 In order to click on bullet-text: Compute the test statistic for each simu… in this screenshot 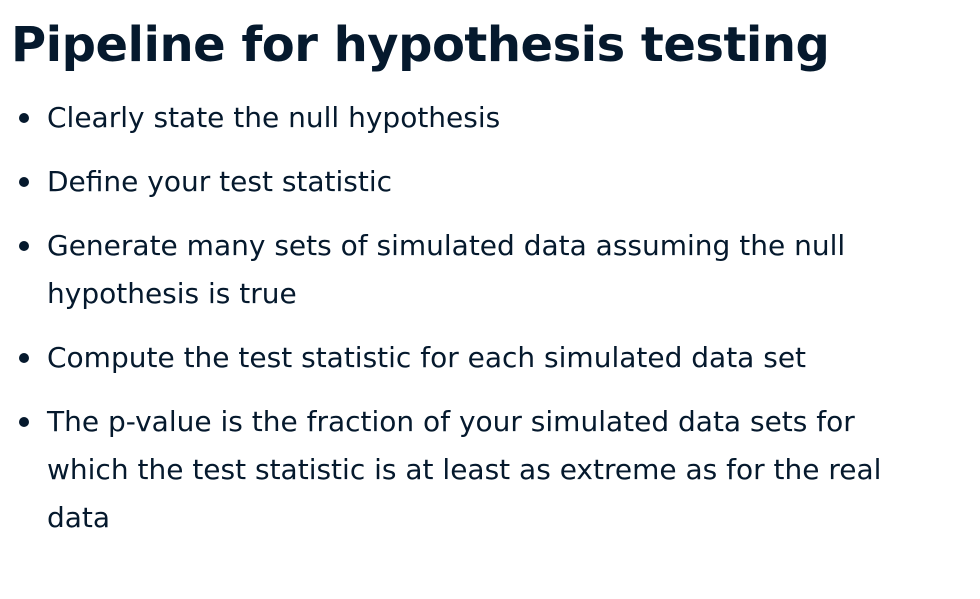, I will do `click(427, 357)`.